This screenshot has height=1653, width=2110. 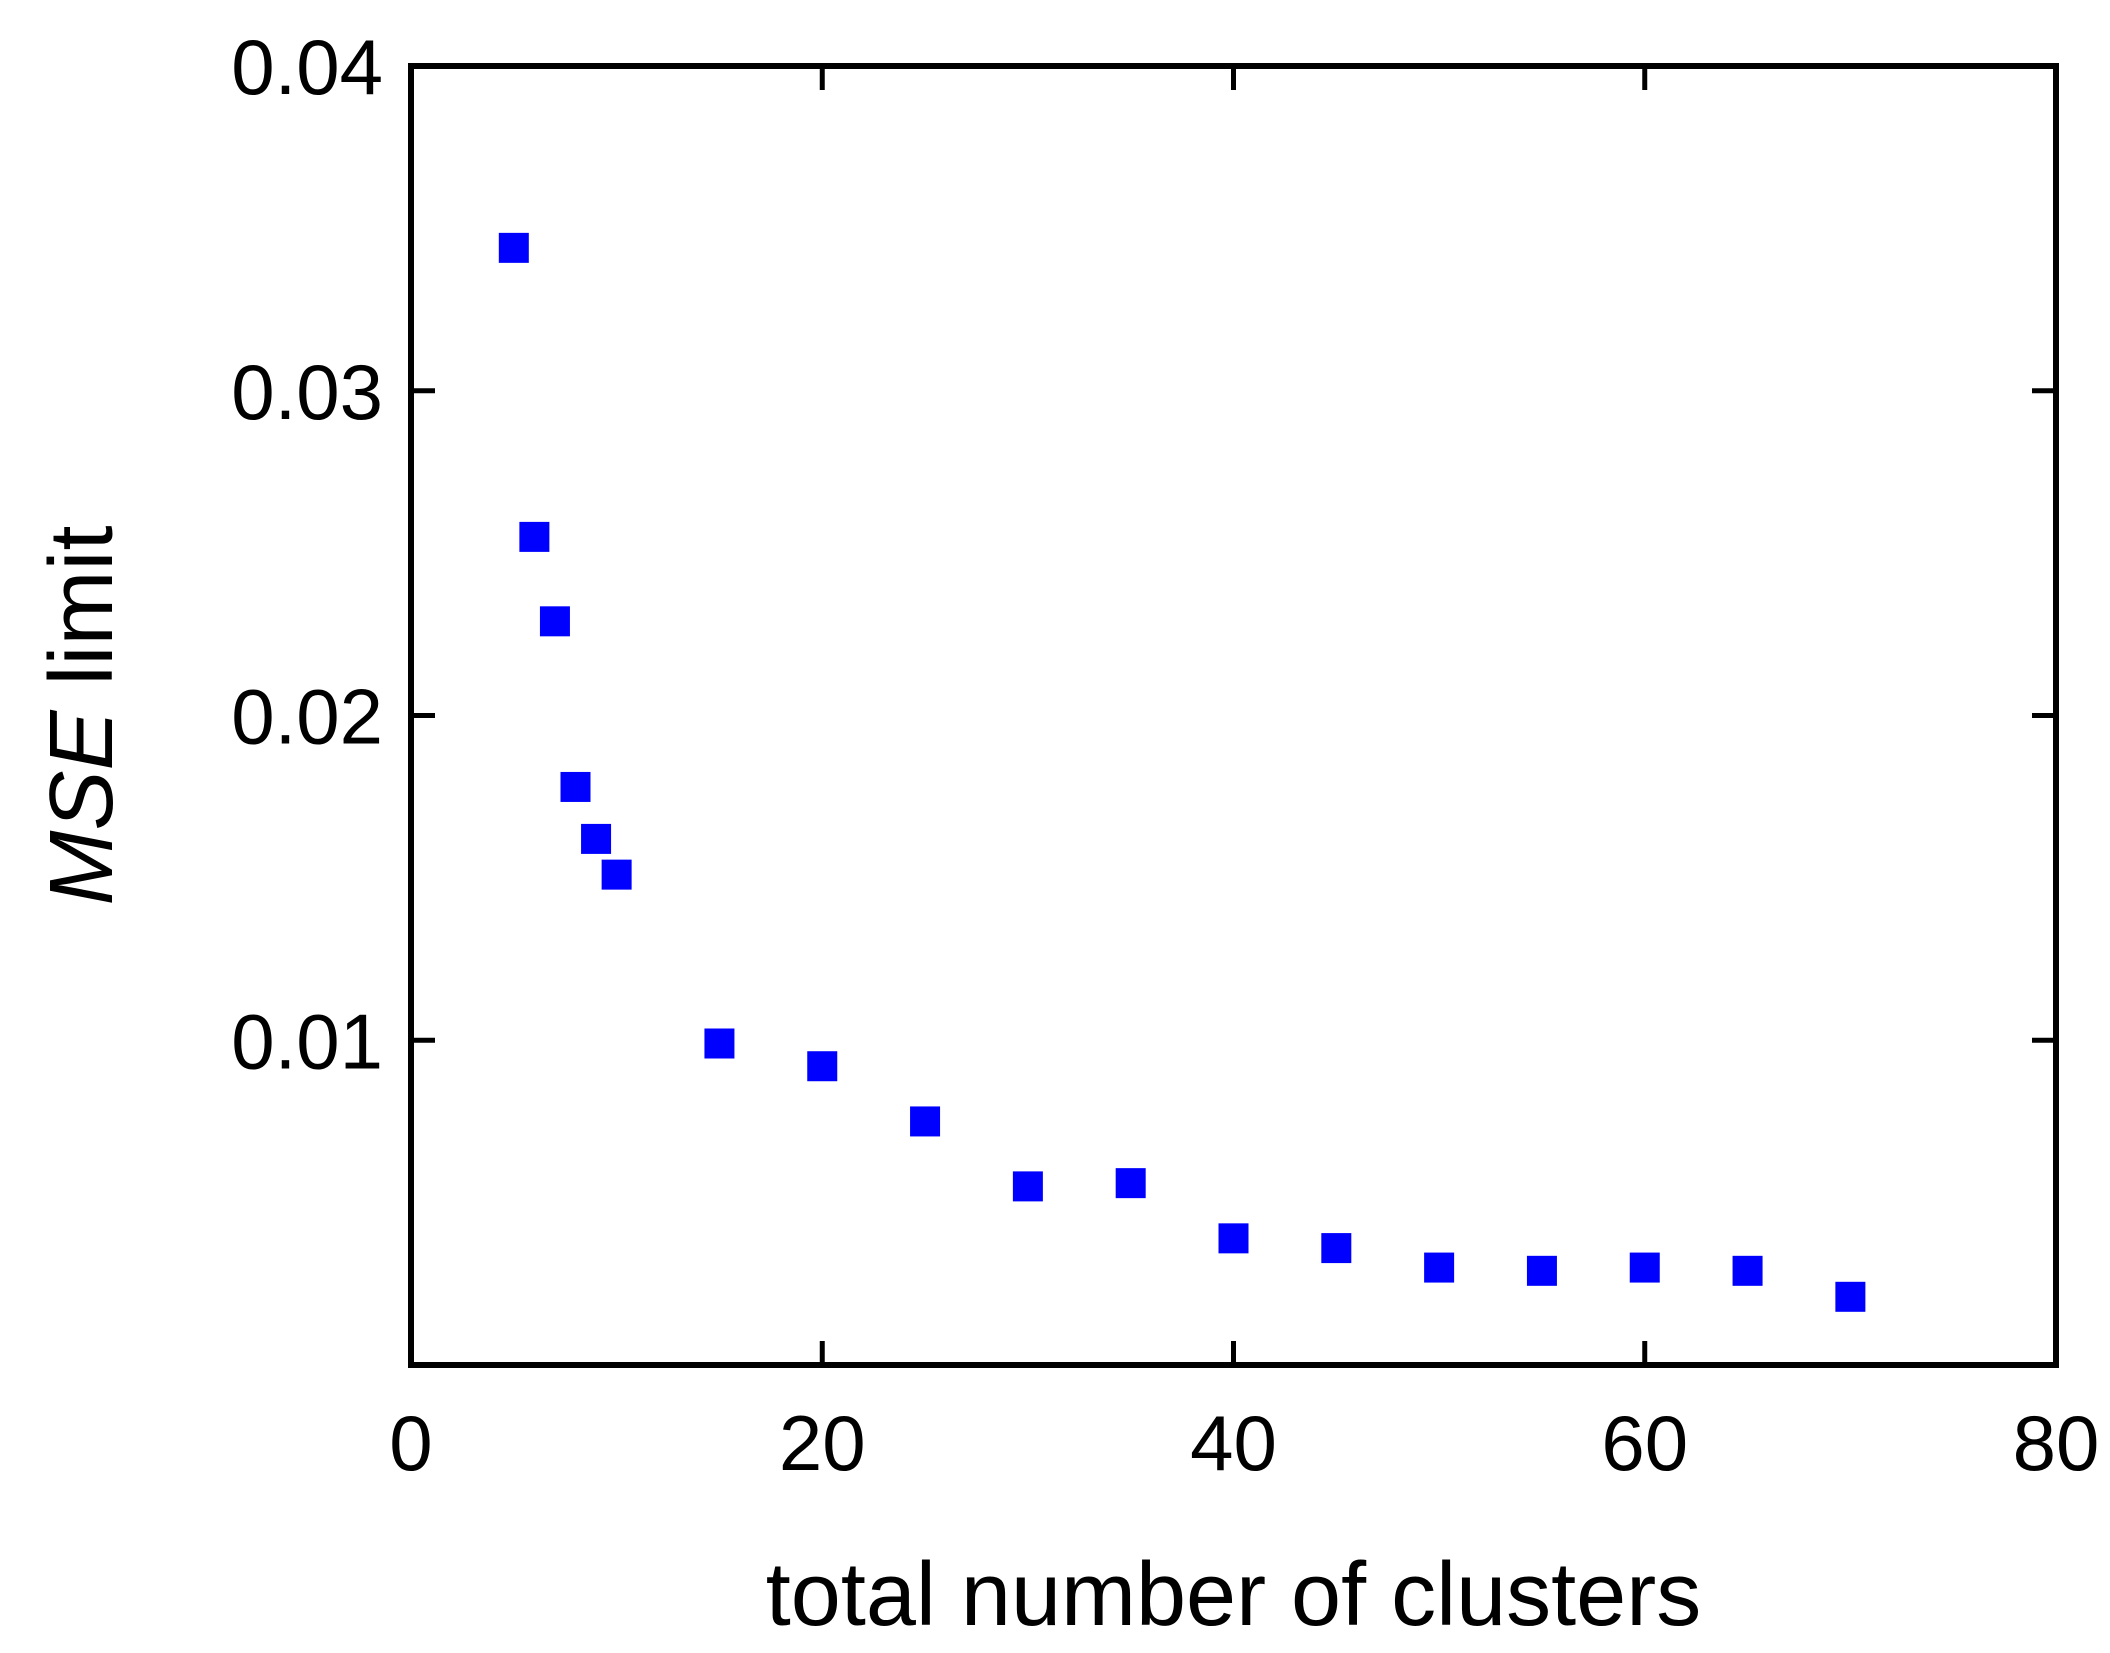 I want to click on x-tick-label: 0, so click(x=410, y=1443).